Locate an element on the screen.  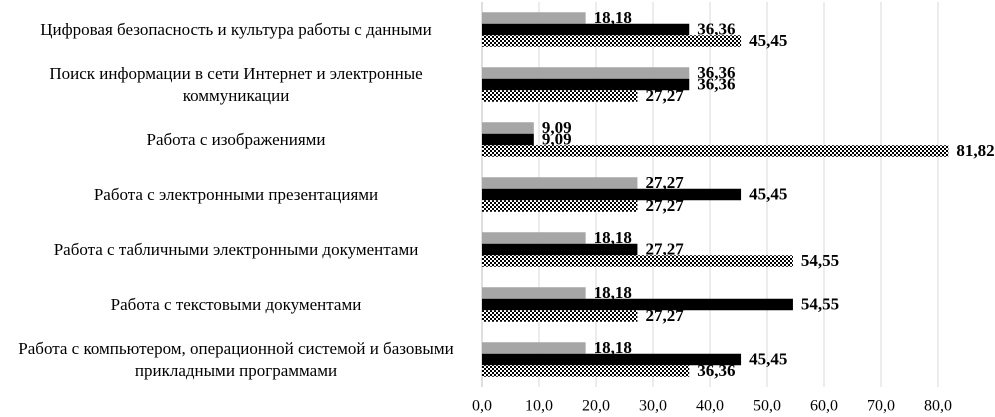
y-tick-label: Работа с электронными презентациями is located at coordinates (236, 194).